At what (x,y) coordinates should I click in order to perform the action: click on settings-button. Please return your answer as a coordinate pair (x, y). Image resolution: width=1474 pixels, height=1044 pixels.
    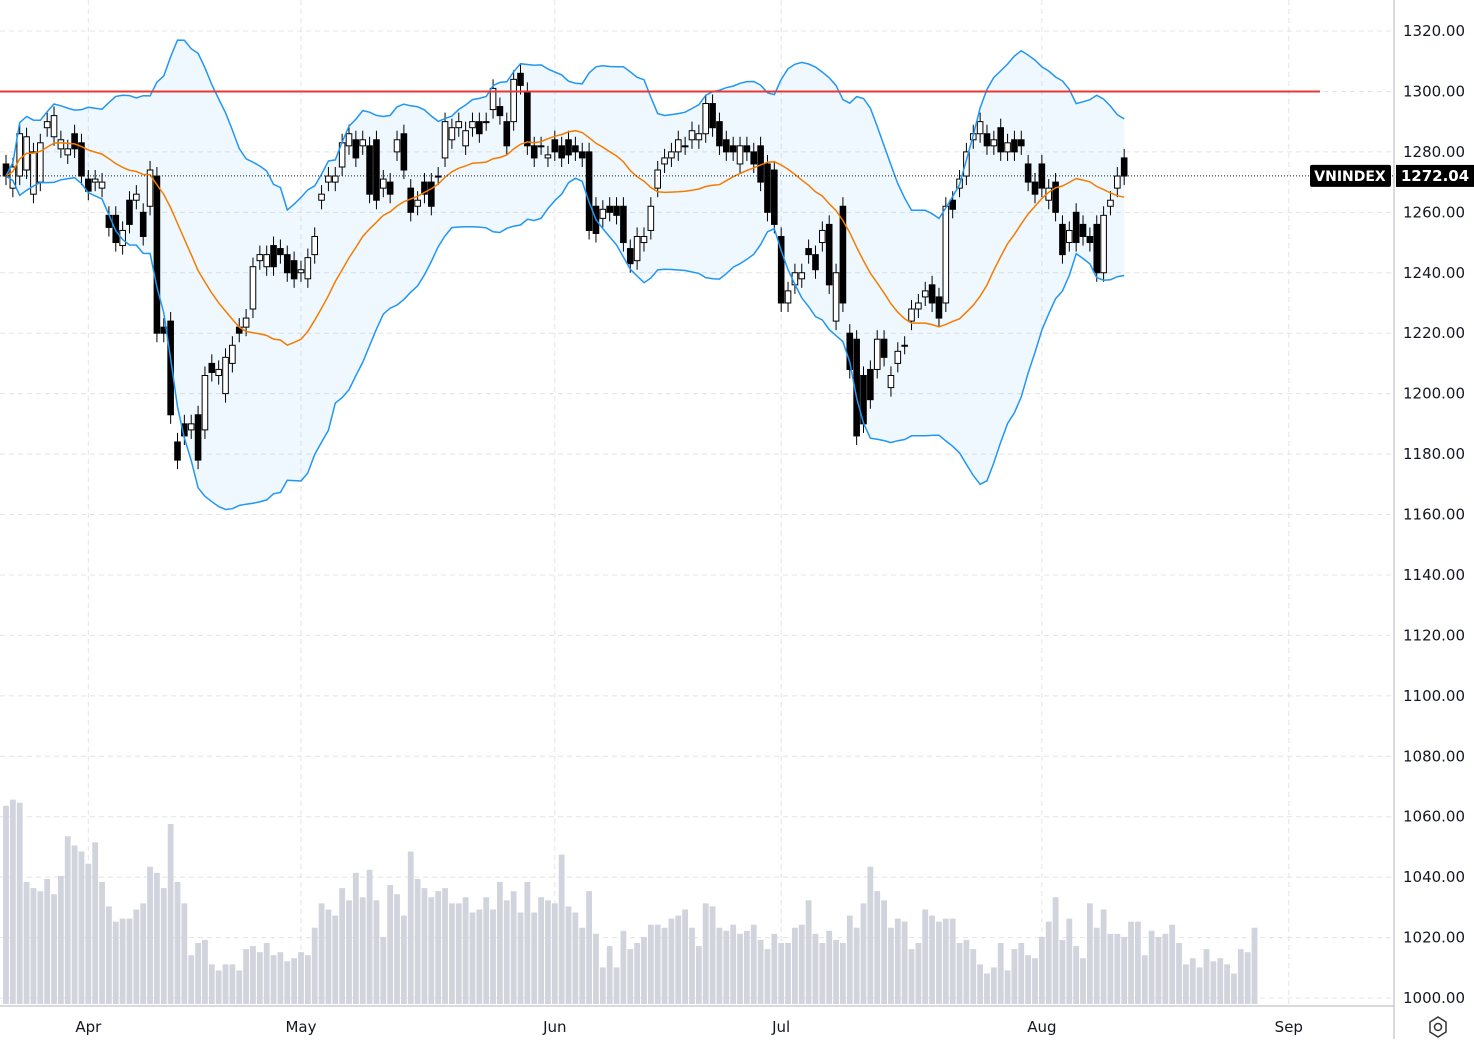
    Looking at the image, I should click on (1438, 1027).